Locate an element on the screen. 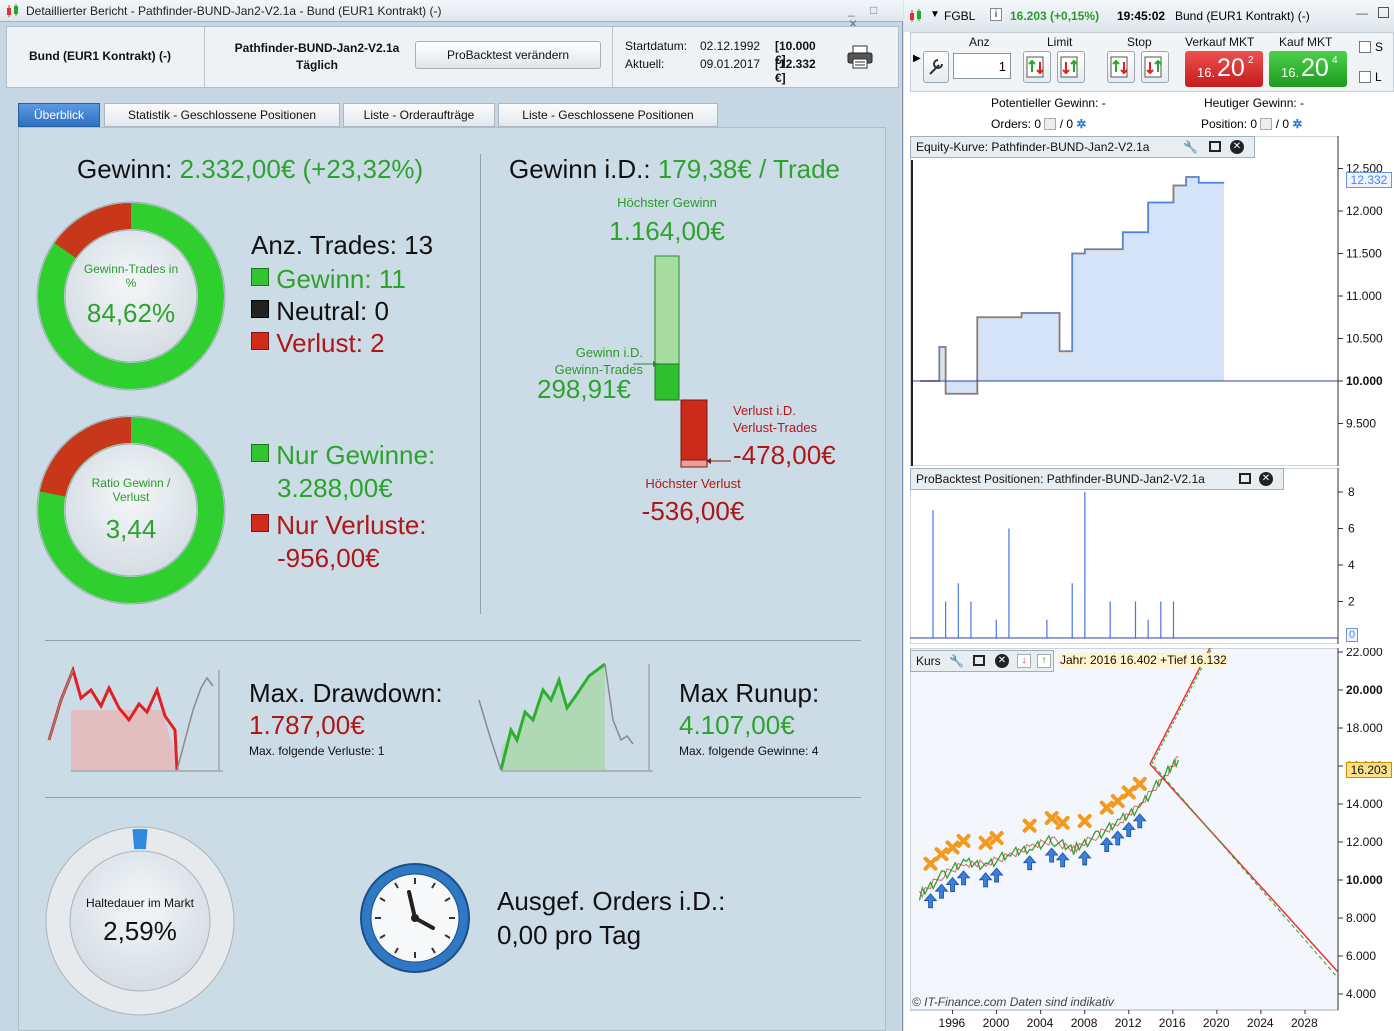 This screenshot has width=1394, height=1031. avg-win-label-line2: Gewinn-Trades is located at coordinates (598, 369).